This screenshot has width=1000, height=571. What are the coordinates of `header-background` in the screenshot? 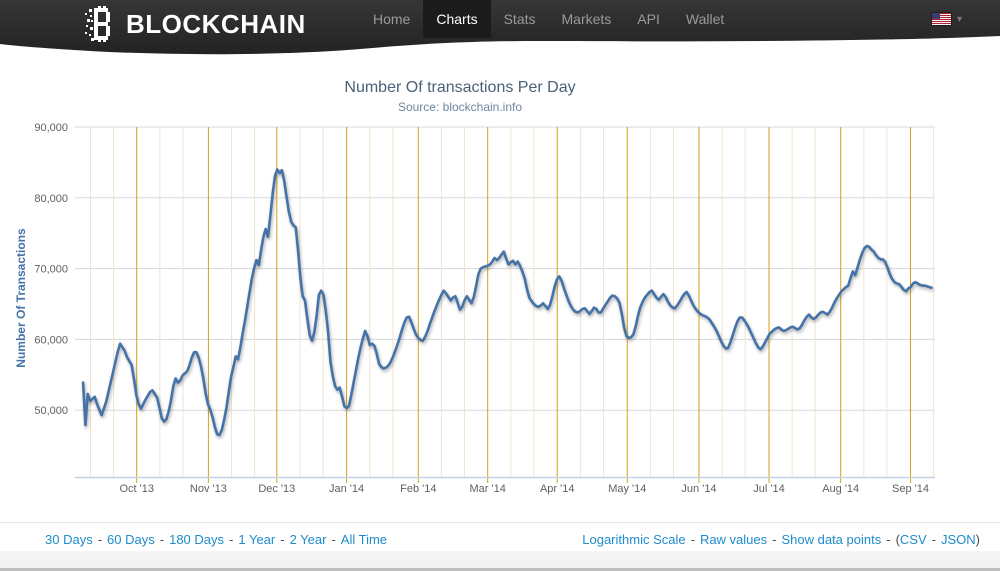 It's located at (500, 27).